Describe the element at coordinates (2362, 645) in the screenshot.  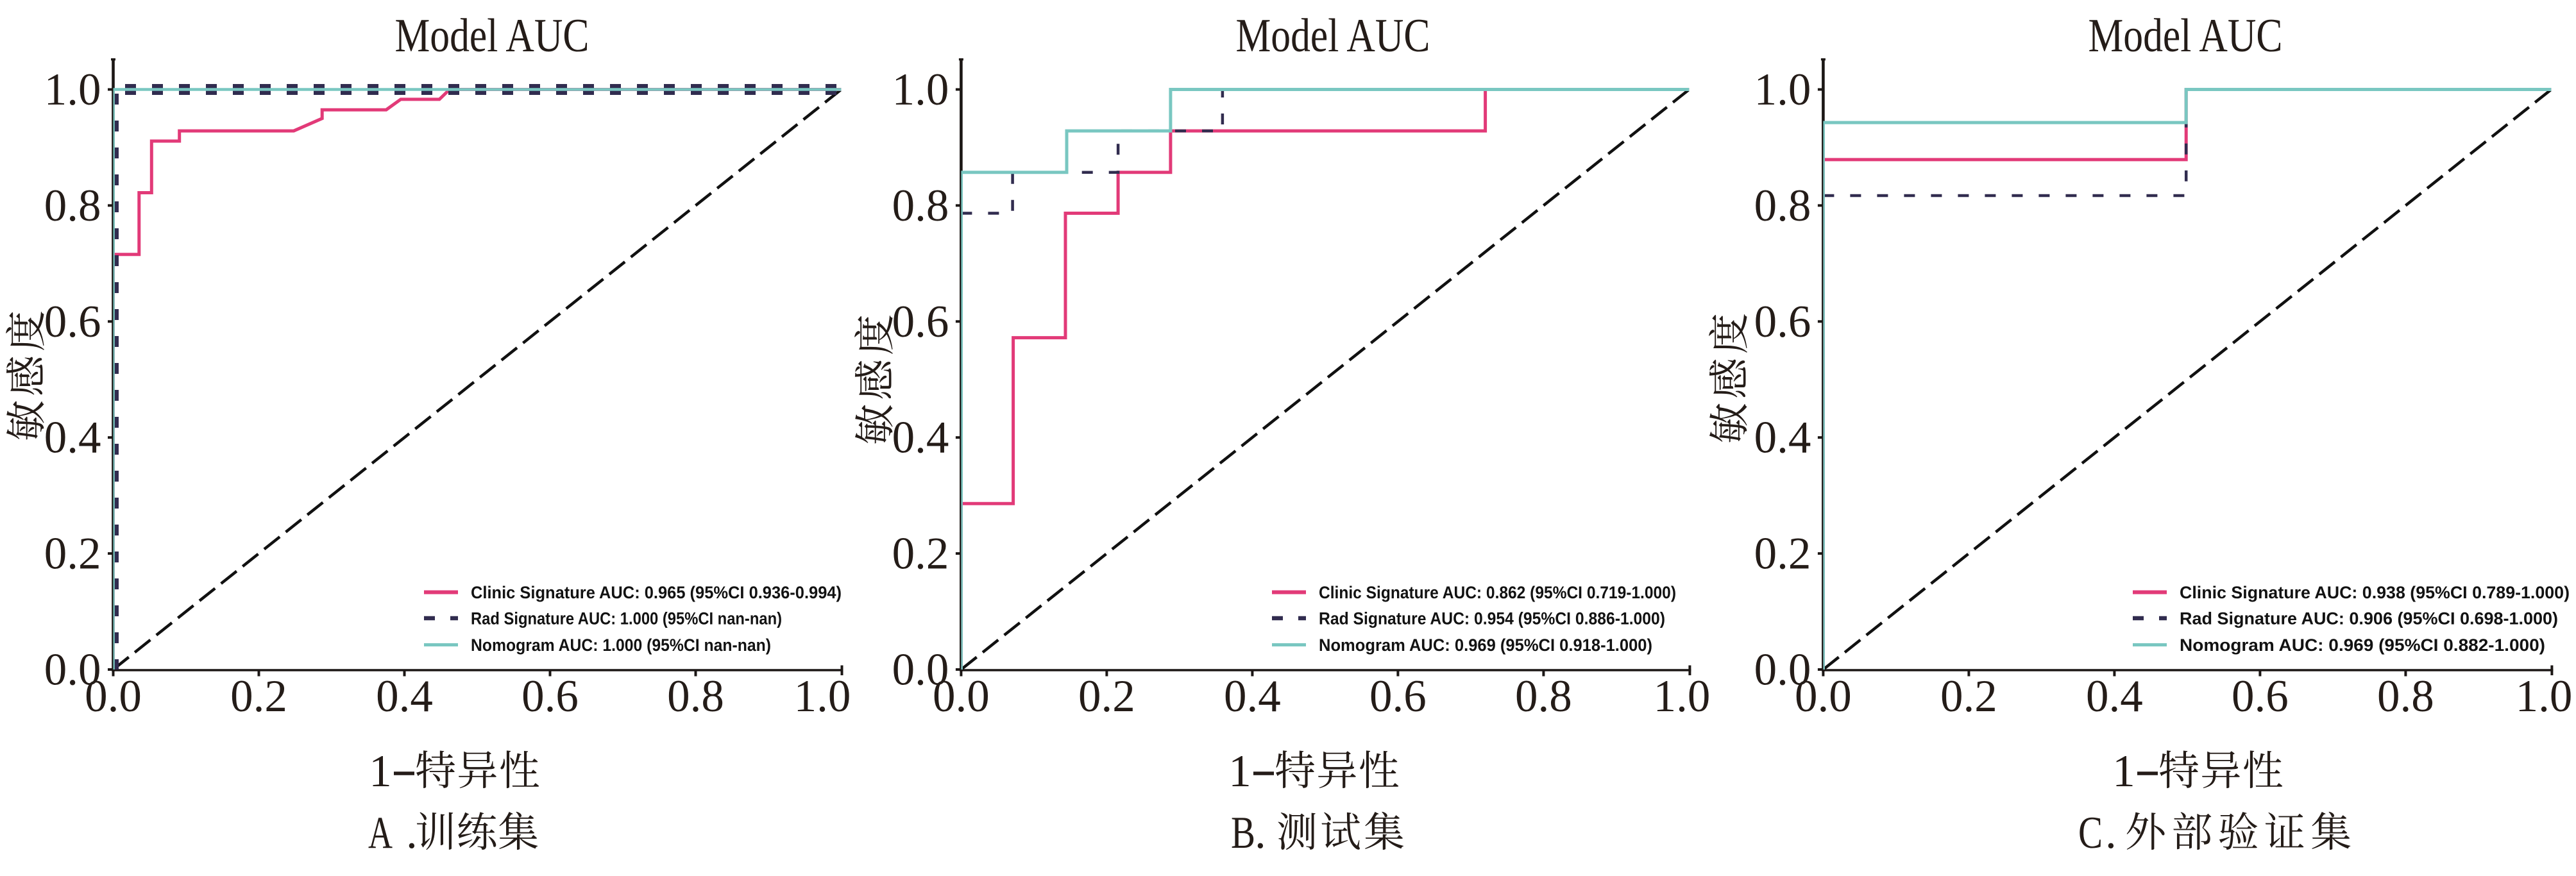
I see `svg-text:Nomogram AUC: 0.969 (95%CI 0.8: Nomogram AUC: 0.969 (95%CI 0.882-1.000)` at that location.